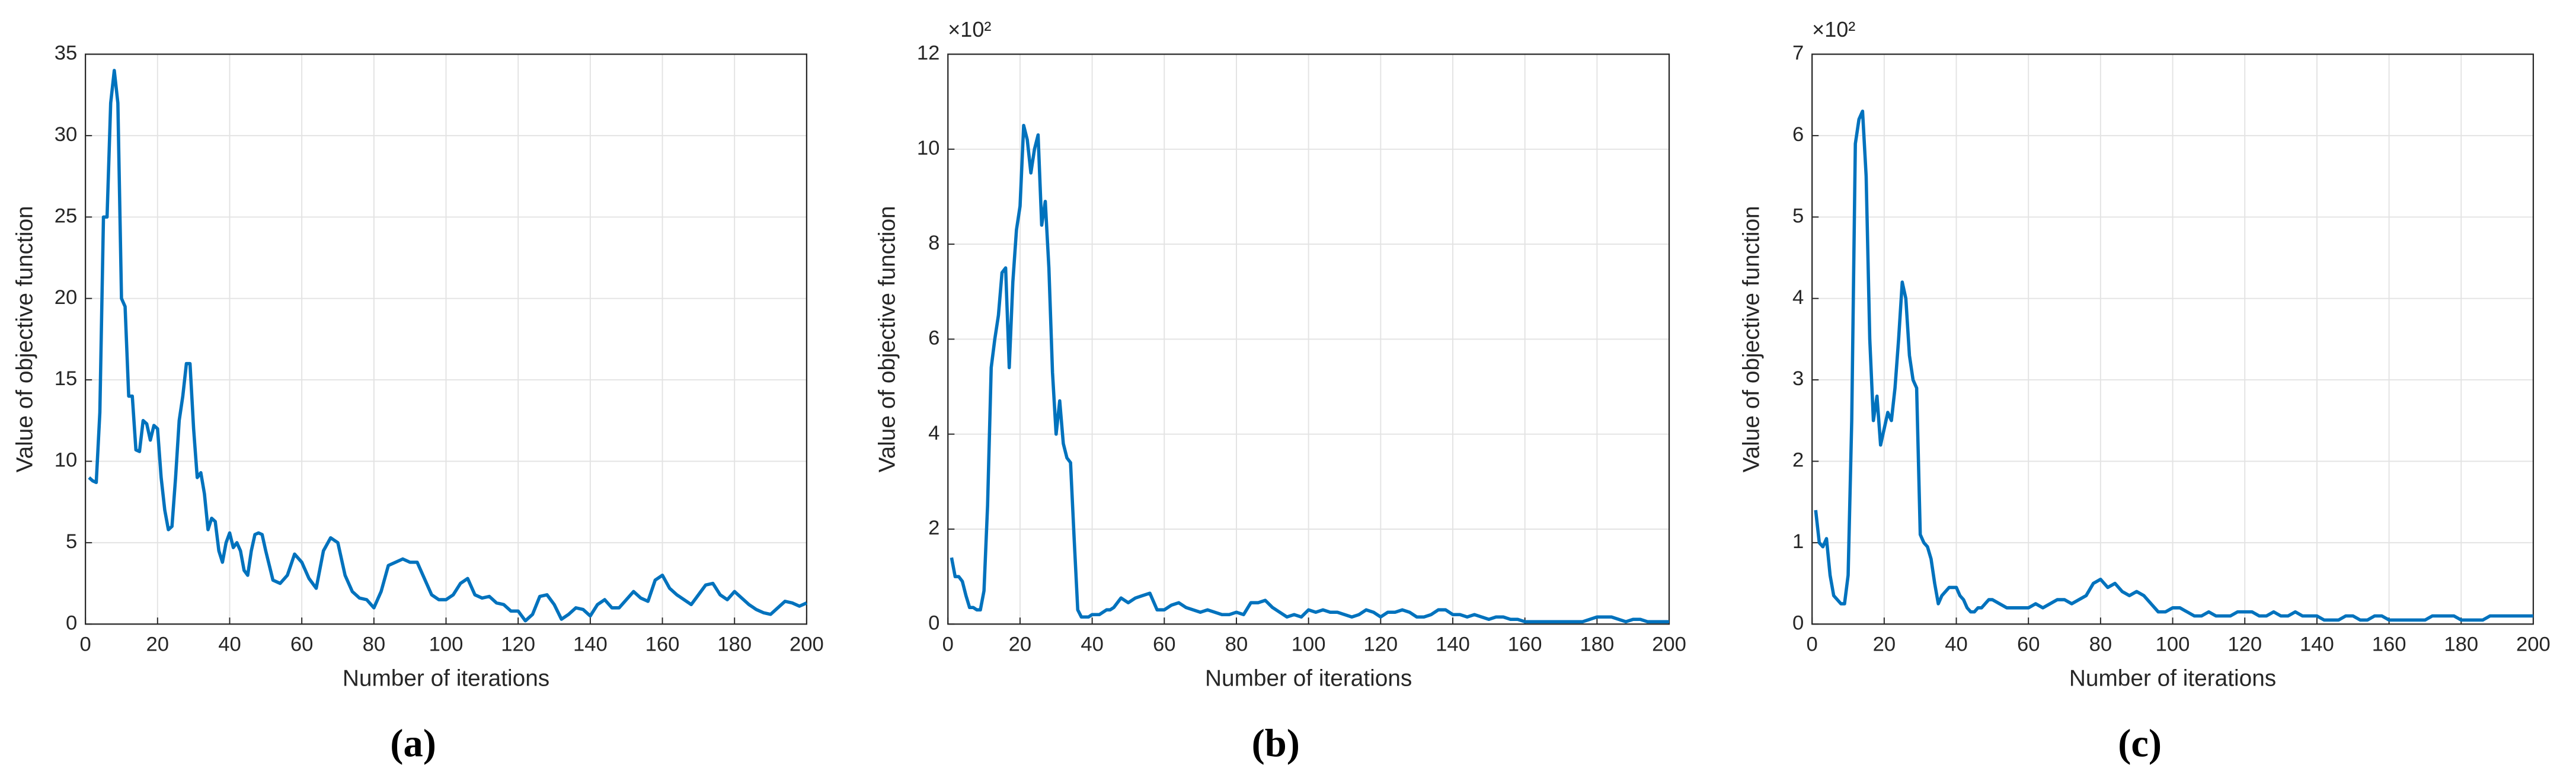  What do you see at coordinates (1798, 54) in the screenshot?
I see `y-tick-label: 7` at bounding box center [1798, 54].